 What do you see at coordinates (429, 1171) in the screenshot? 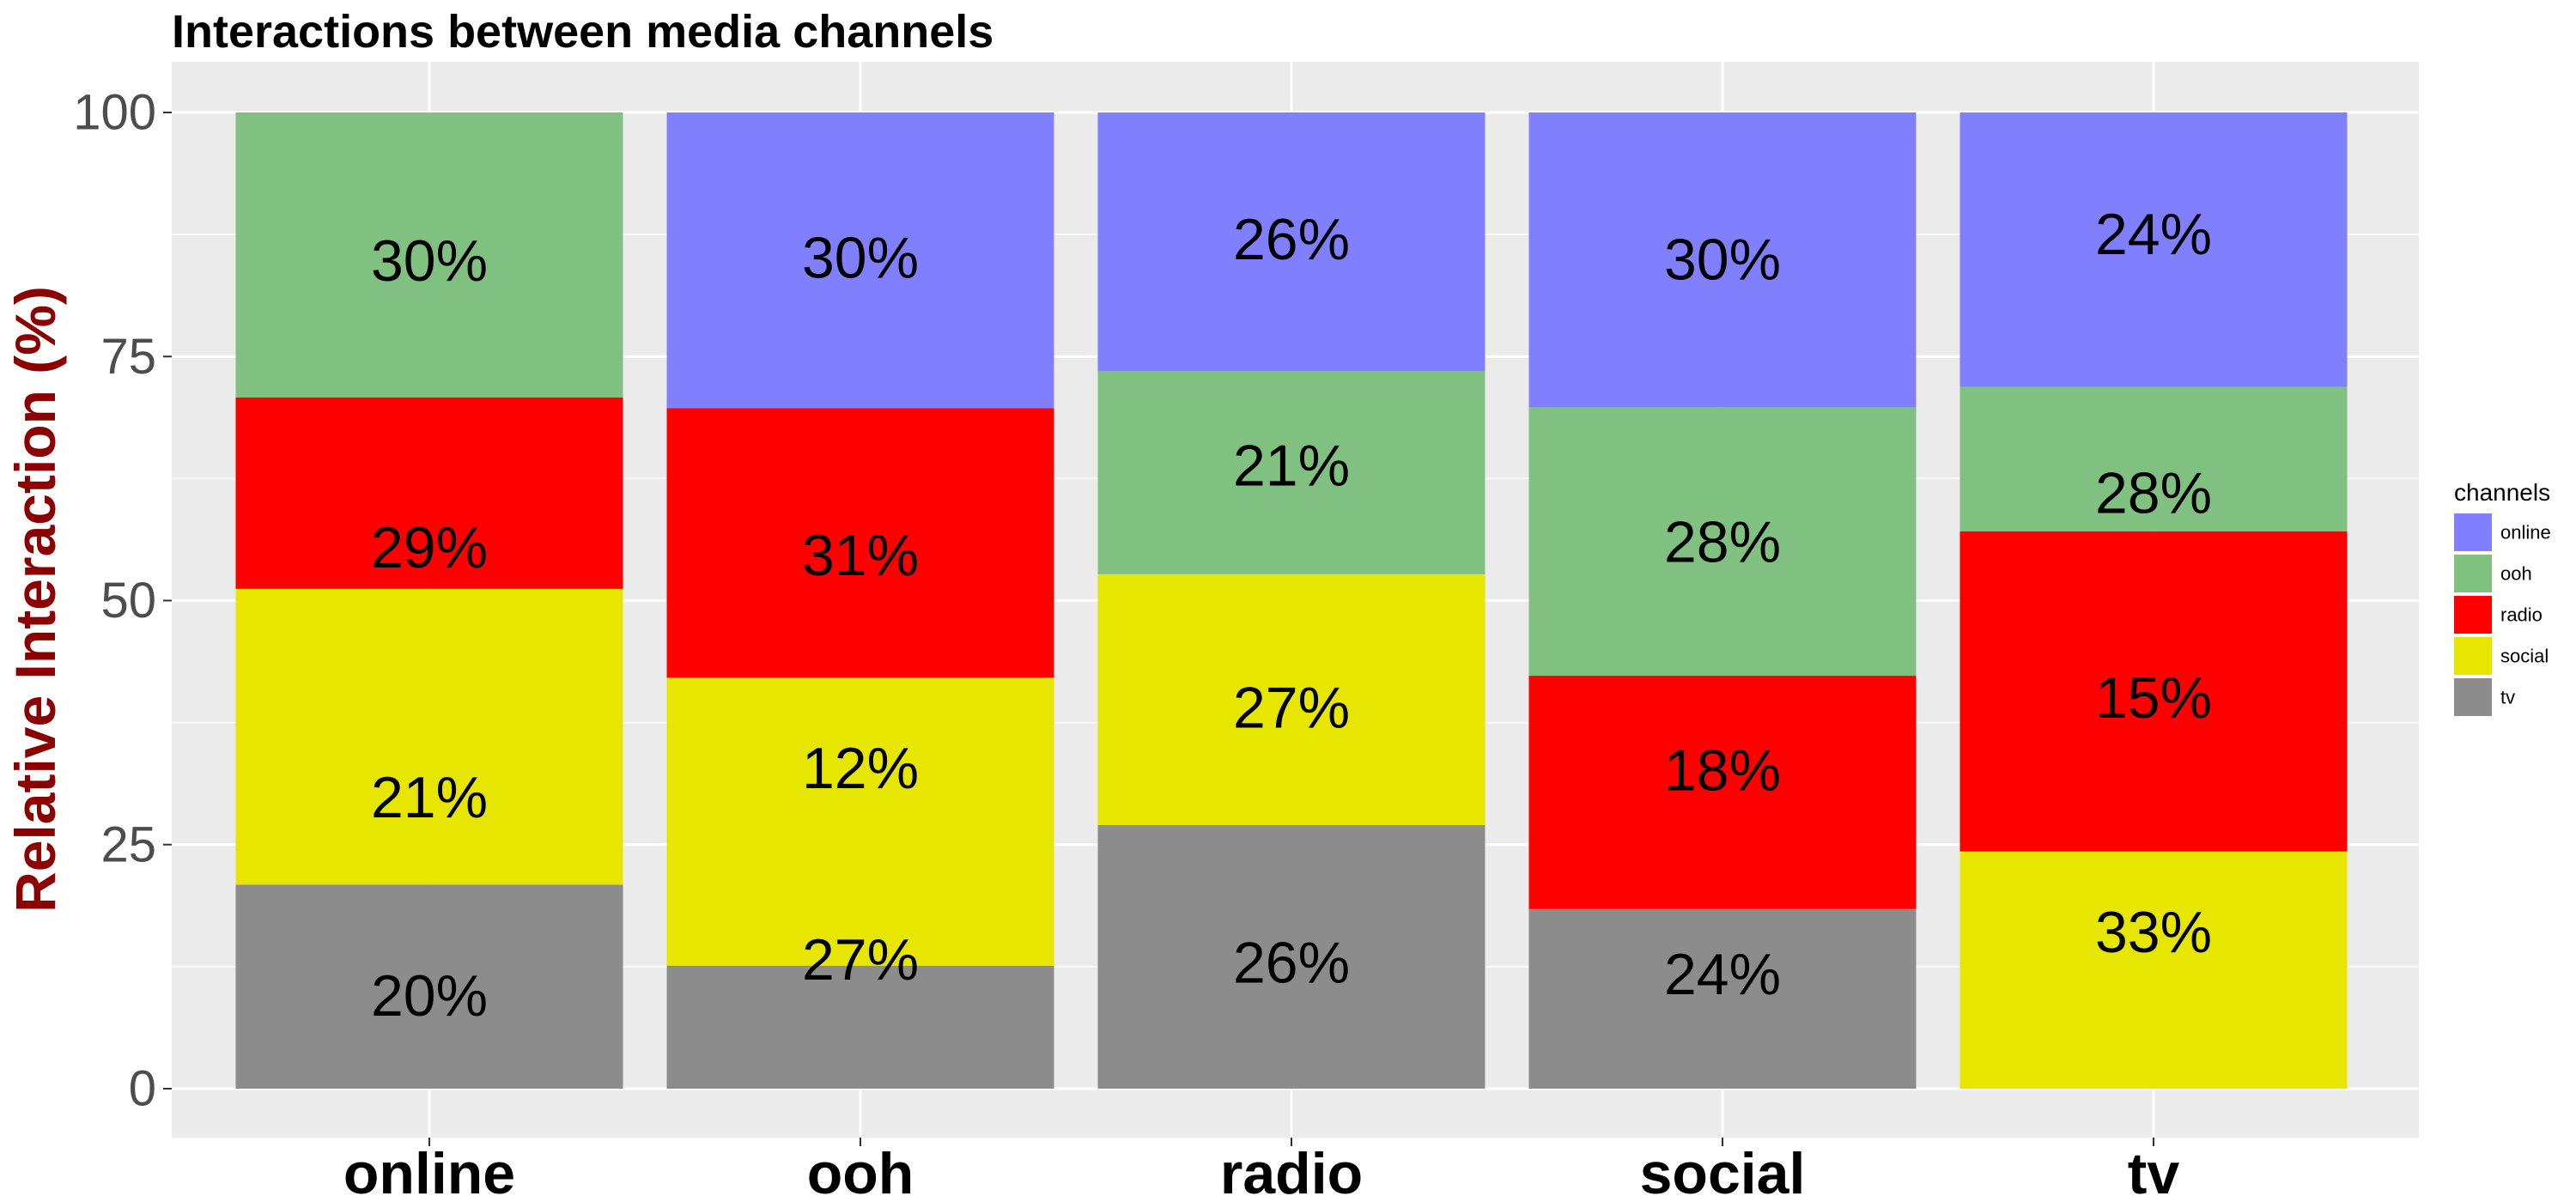
I see `x-tick-label: online` at bounding box center [429, 1171].